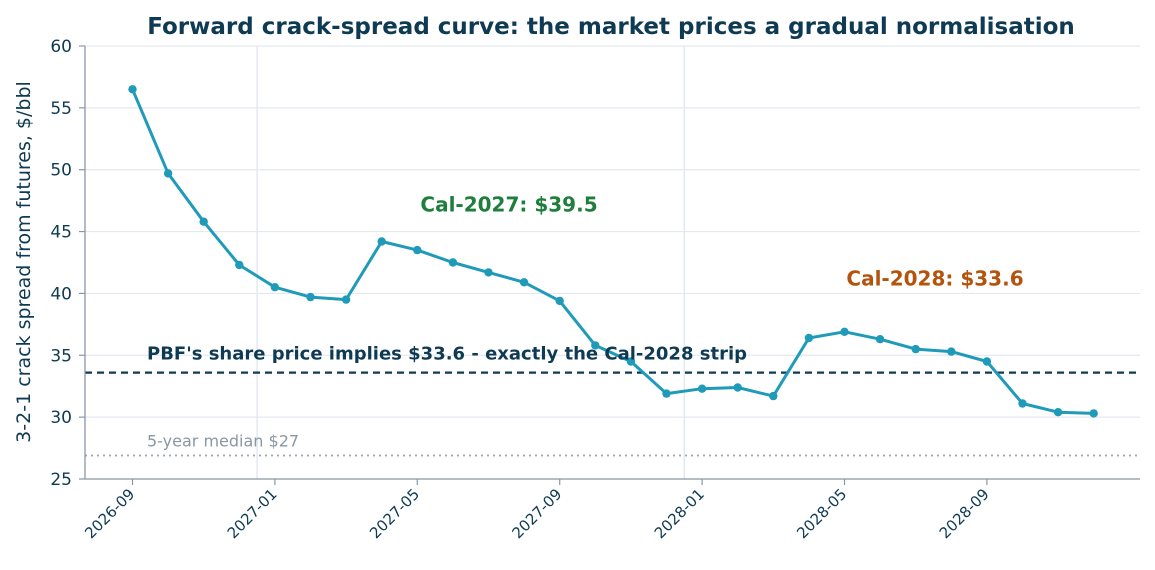 The height and width of the screenshot is (570, 1155). I want to click on y-axis-label: 3-2-1 crack spread from futures, $/bbl, so click(24, 262).